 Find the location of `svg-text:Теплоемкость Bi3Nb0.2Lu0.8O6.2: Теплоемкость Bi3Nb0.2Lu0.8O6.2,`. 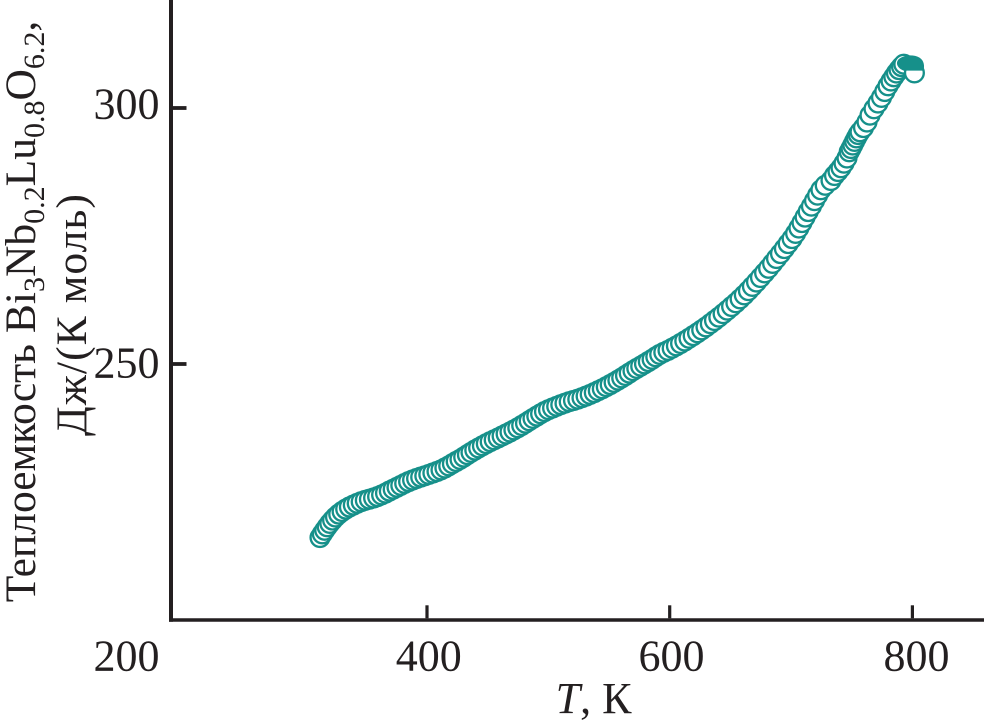

svg-text:Теплоемкость Bi3Nb0.2Lu0.8O6.2: Теплоемкость Bi3Nb0.2Lu0.8O6.2, is located at coordinates (25, 312).